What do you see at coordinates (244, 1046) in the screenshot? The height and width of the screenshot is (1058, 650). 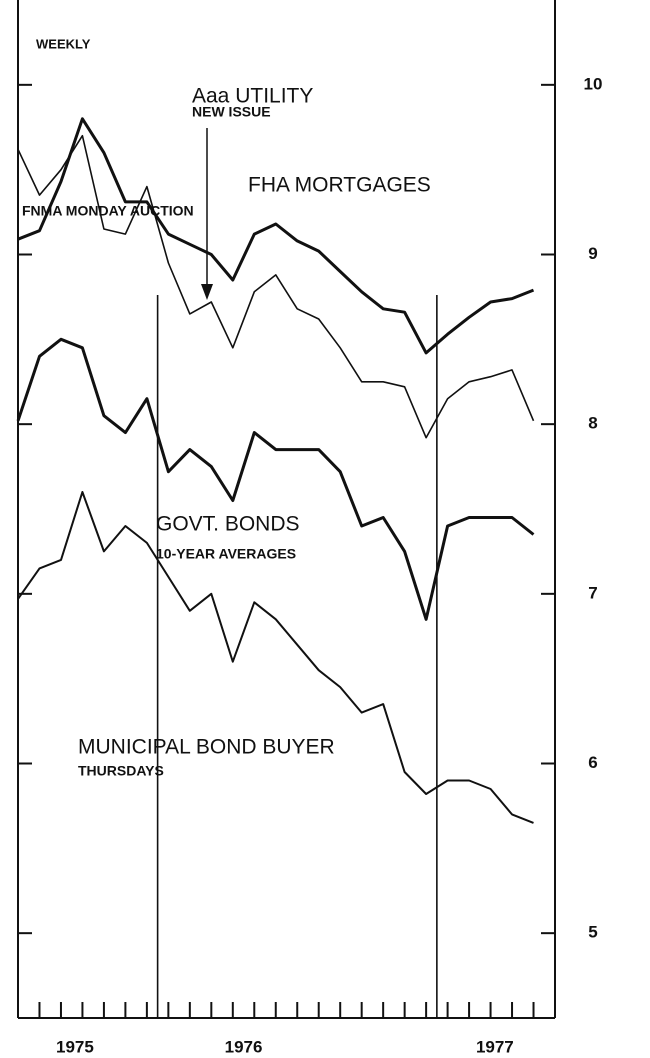 I see `x-tick-label: 1976` at bounding box center [244, 1046].